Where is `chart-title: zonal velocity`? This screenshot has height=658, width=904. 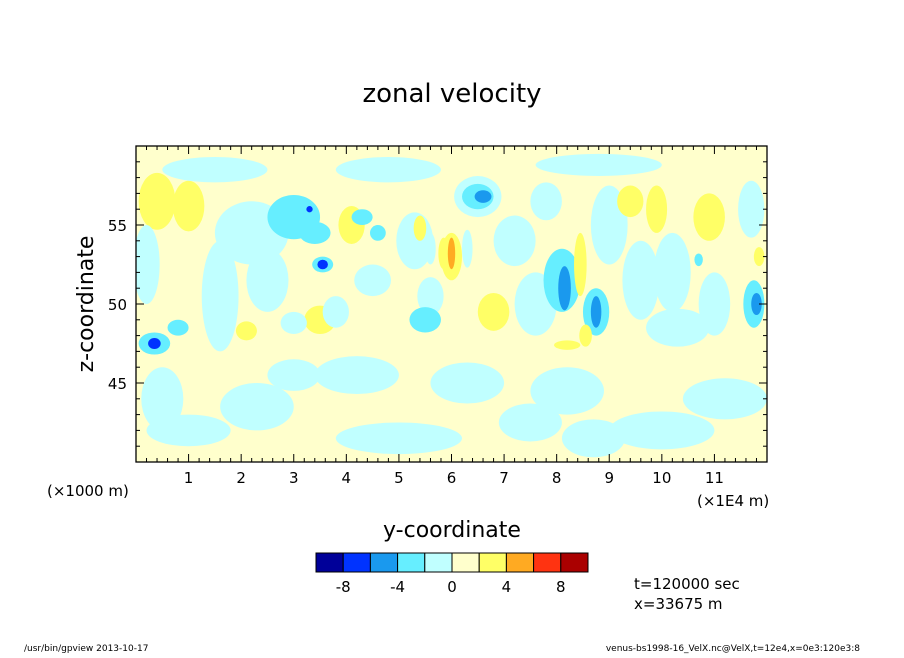 chart-title: zonal velocity is located at coordinates (451, 94).